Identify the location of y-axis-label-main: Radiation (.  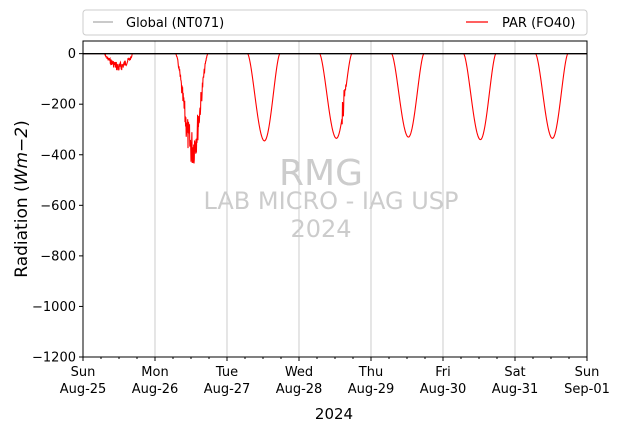
(22, 231).